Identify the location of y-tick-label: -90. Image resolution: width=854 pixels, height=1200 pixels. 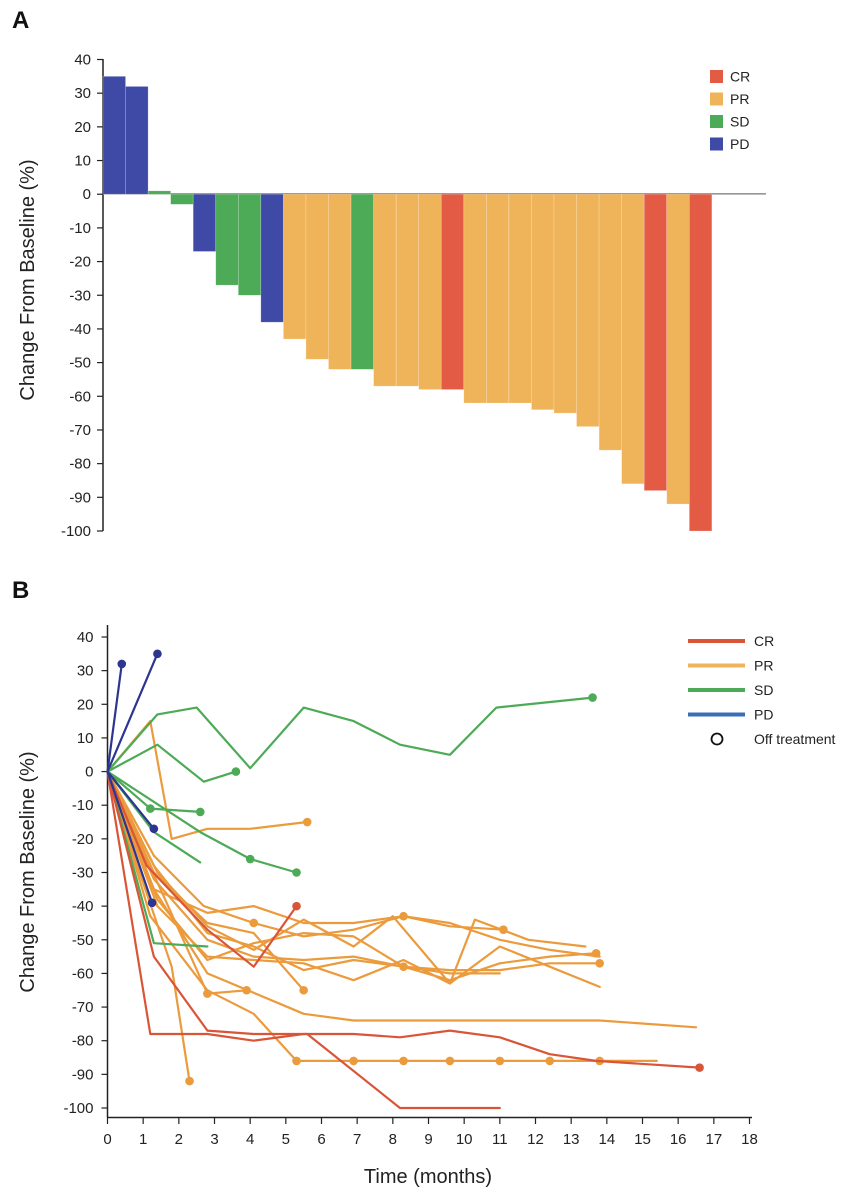
(83, 1074).